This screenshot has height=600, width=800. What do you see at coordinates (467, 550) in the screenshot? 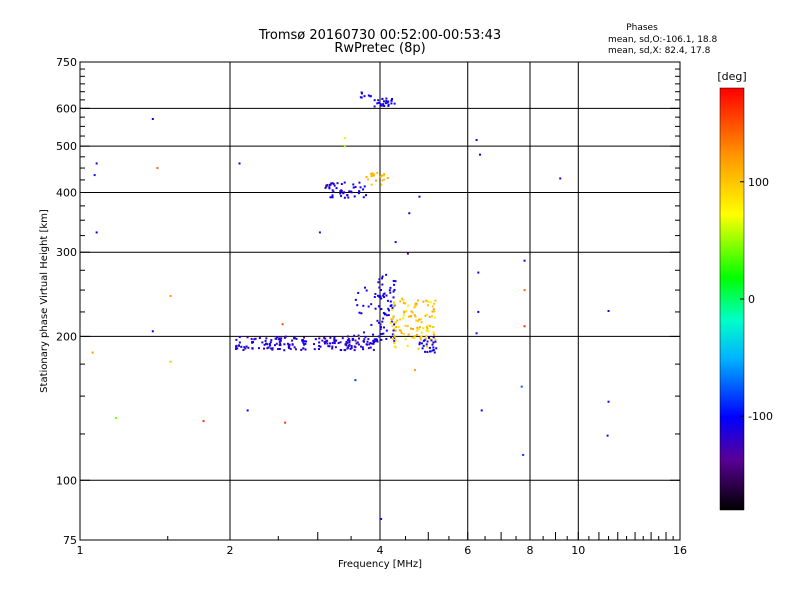
I see `x-tick-label: 6` at bounding box center [467, 550].